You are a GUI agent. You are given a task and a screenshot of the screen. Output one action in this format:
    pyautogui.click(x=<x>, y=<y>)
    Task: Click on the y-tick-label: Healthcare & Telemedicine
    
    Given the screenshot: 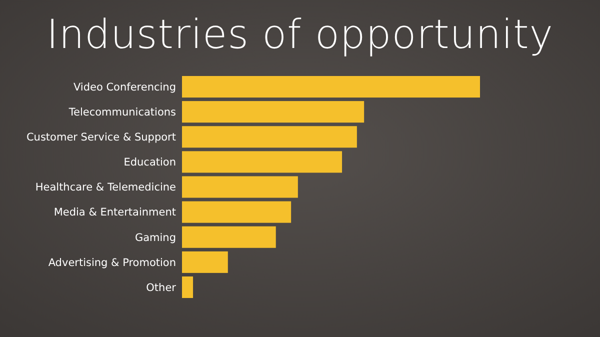 What is the action you would take?
    pyautogui.click(x=105, y=188)
    